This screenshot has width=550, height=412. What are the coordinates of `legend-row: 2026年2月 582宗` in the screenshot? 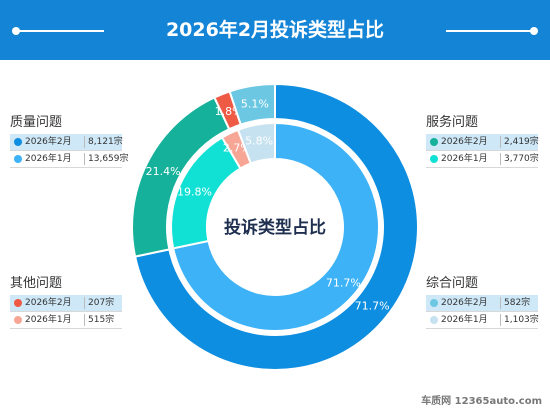 It's located at (482, 303).